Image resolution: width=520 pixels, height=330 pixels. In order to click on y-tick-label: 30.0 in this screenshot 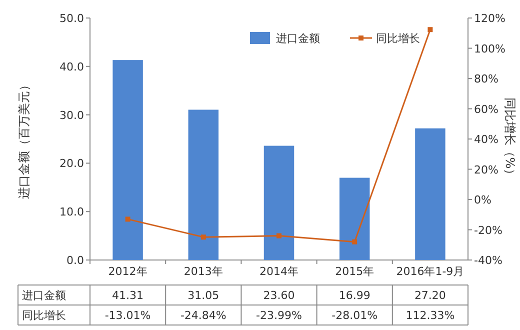, I will do `click(72, 115)`.